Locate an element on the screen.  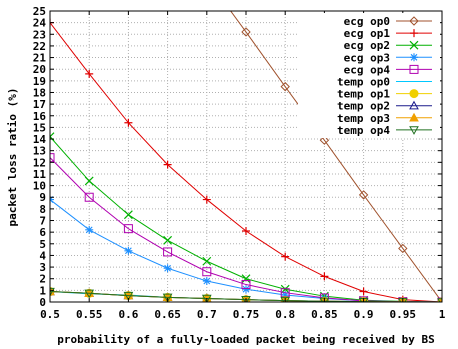
y-tick-label: 4 is located at coordinates (42, 255).